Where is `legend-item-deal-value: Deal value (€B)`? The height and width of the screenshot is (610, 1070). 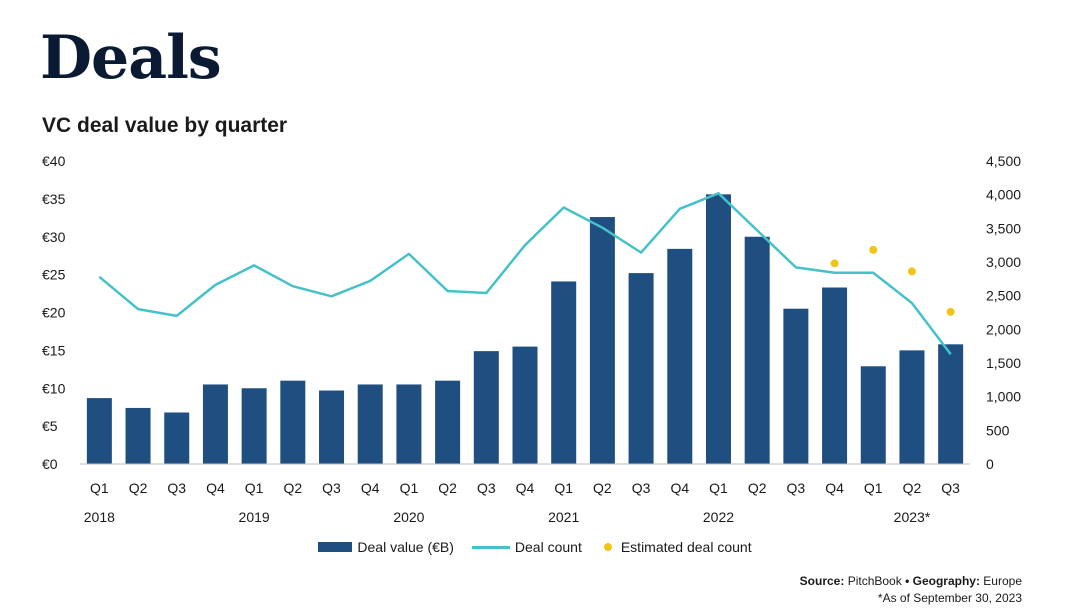 legend-item-deal-value: Deal value (€B) is located at coordinates (386, 547).